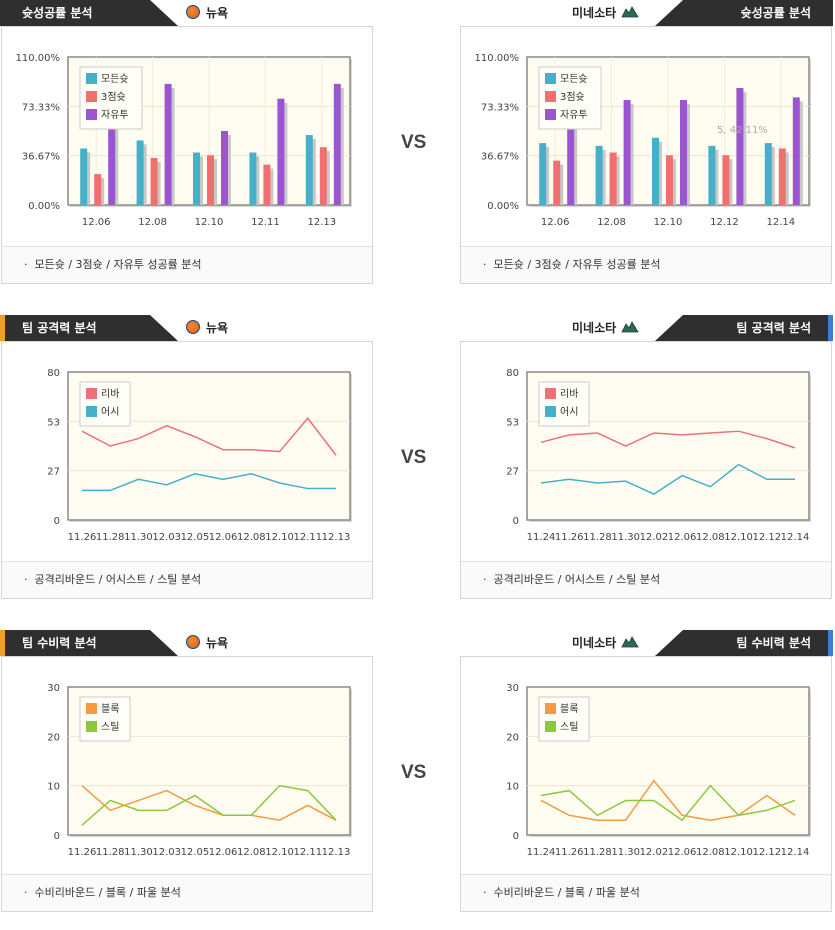 The image size is (835, 930). What do you see at coordinates (646, 892) in the screenshot?
I see `chart-footer: · 수비리바운드 / 블록 / 파울 분석` at bounding box center [646, 892].